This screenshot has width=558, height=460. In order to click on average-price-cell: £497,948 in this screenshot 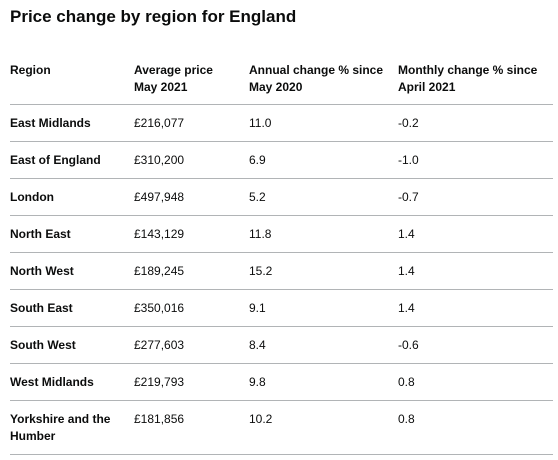, I will do `click(191, 197)`.